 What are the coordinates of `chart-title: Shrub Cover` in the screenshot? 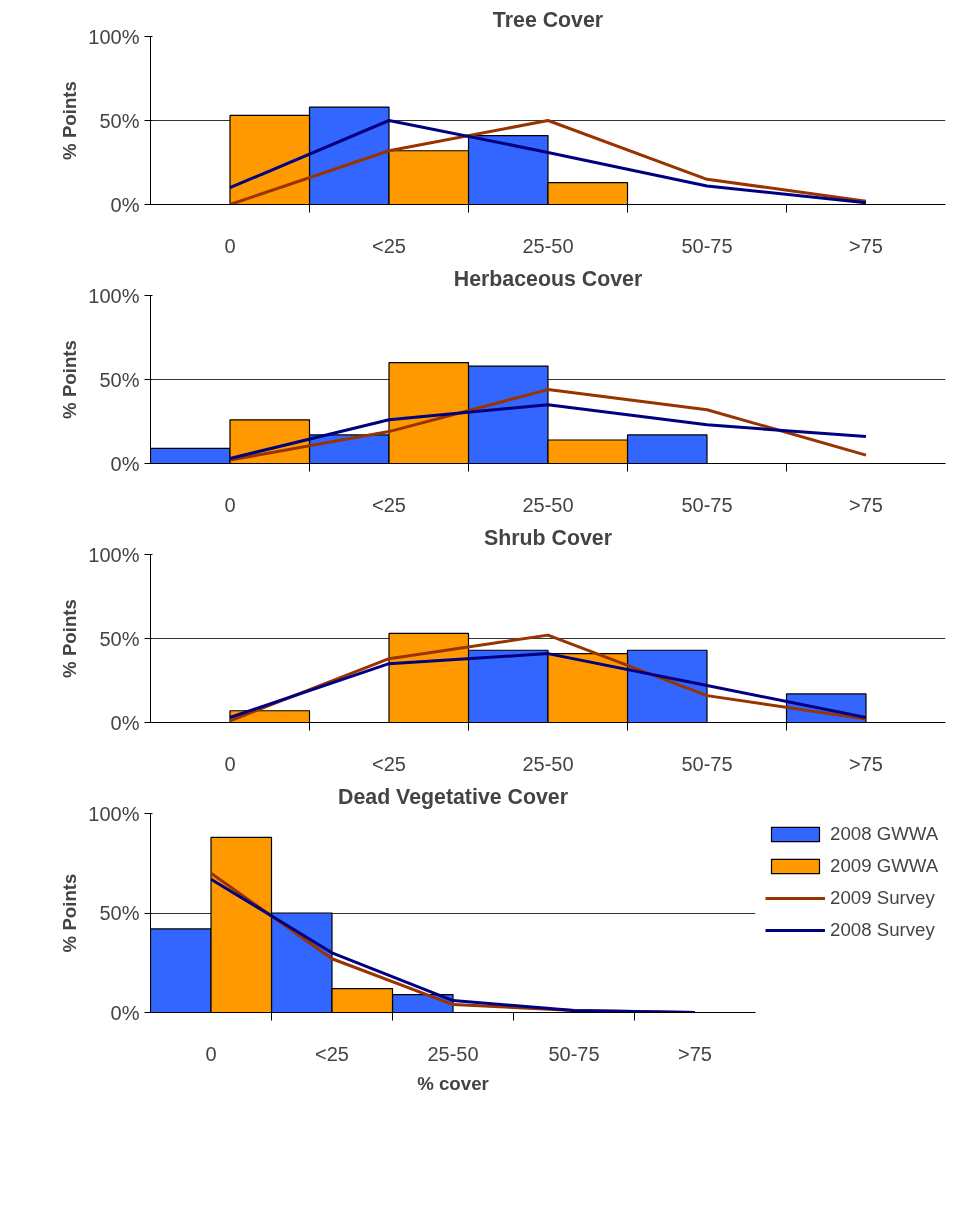 It's located at (548, 537).